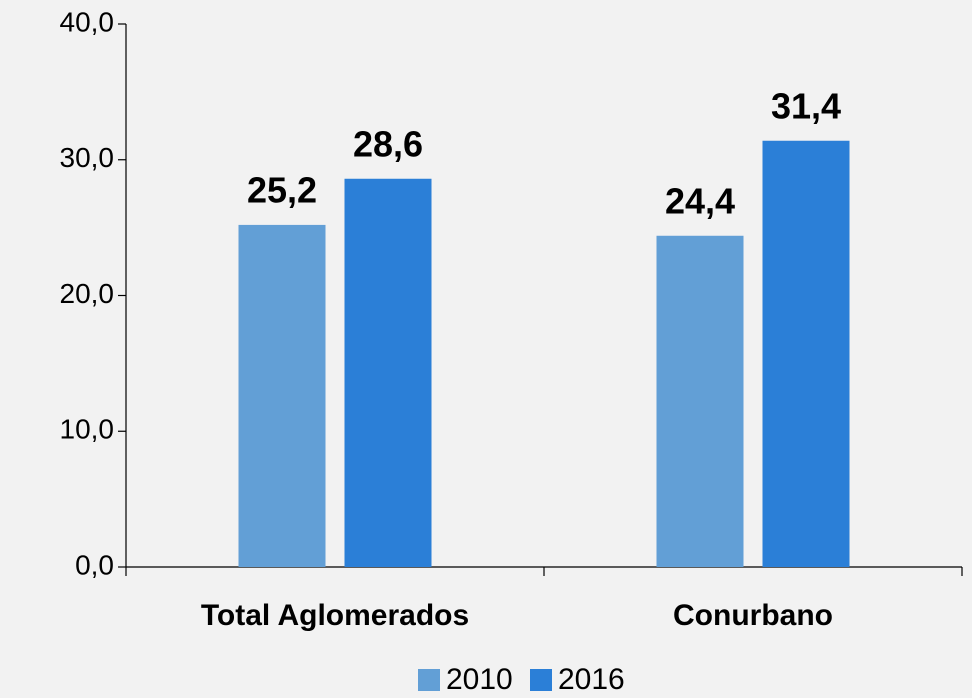 This screenshot has height=698, width=972. Describe the element at coordinates (335, 615) in the screenshot. I see `x-tick-label: Total Aglomerados` at that location.